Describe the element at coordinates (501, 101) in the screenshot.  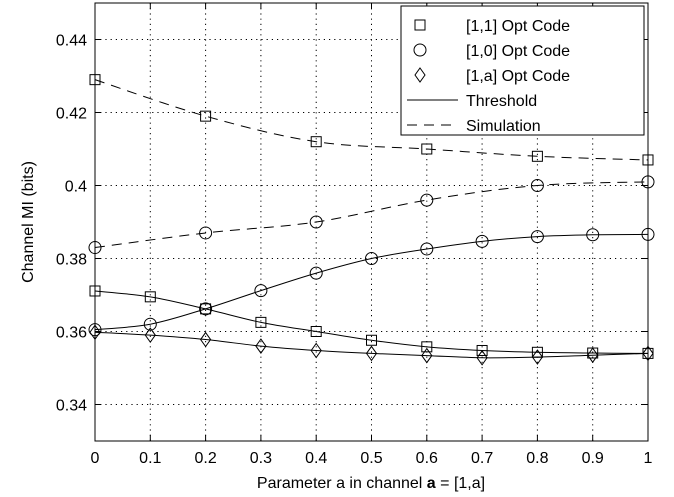
I see `legend-label: Threshold` at that location.